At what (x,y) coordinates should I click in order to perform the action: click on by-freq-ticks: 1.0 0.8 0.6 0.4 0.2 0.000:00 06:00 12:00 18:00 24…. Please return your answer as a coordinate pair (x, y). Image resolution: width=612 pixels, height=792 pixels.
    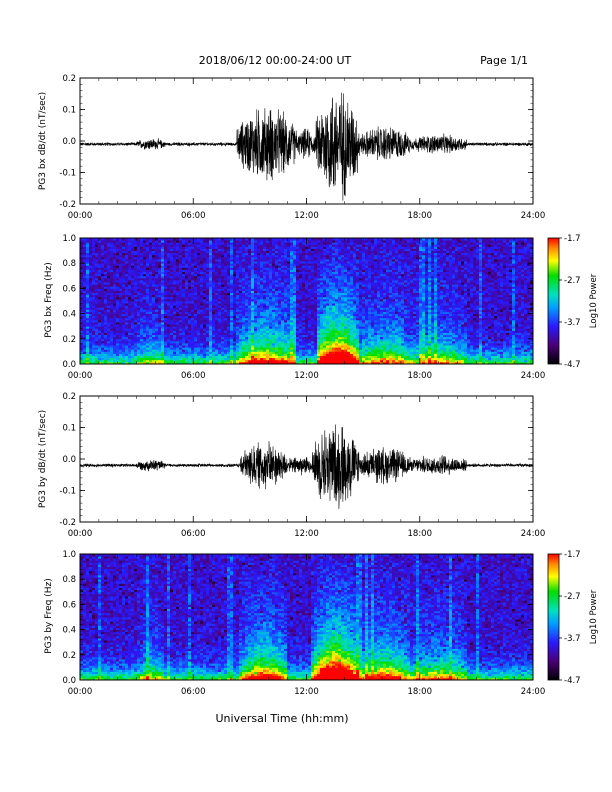
    Looking at the image, I should click on (303, 623).